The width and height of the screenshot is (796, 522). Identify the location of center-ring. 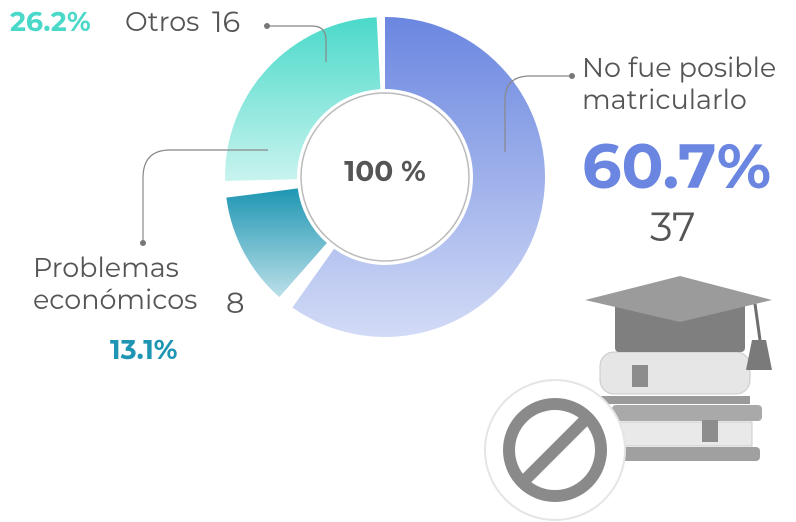
(385, 177).